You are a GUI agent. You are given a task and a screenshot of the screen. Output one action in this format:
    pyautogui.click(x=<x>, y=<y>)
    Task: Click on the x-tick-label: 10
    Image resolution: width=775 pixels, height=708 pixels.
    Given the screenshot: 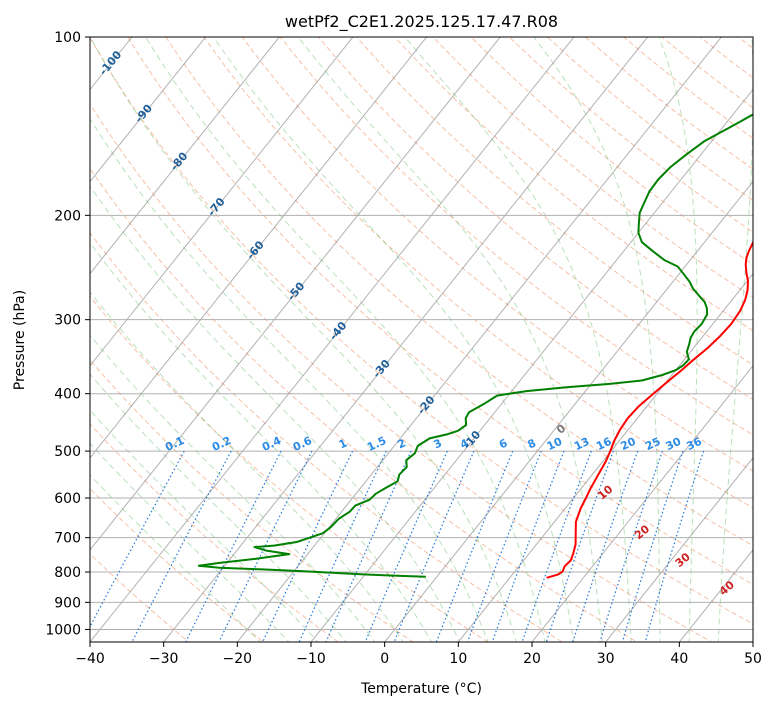 What is the action you would take?
    pyautogui.click(x=458, y=659)
    